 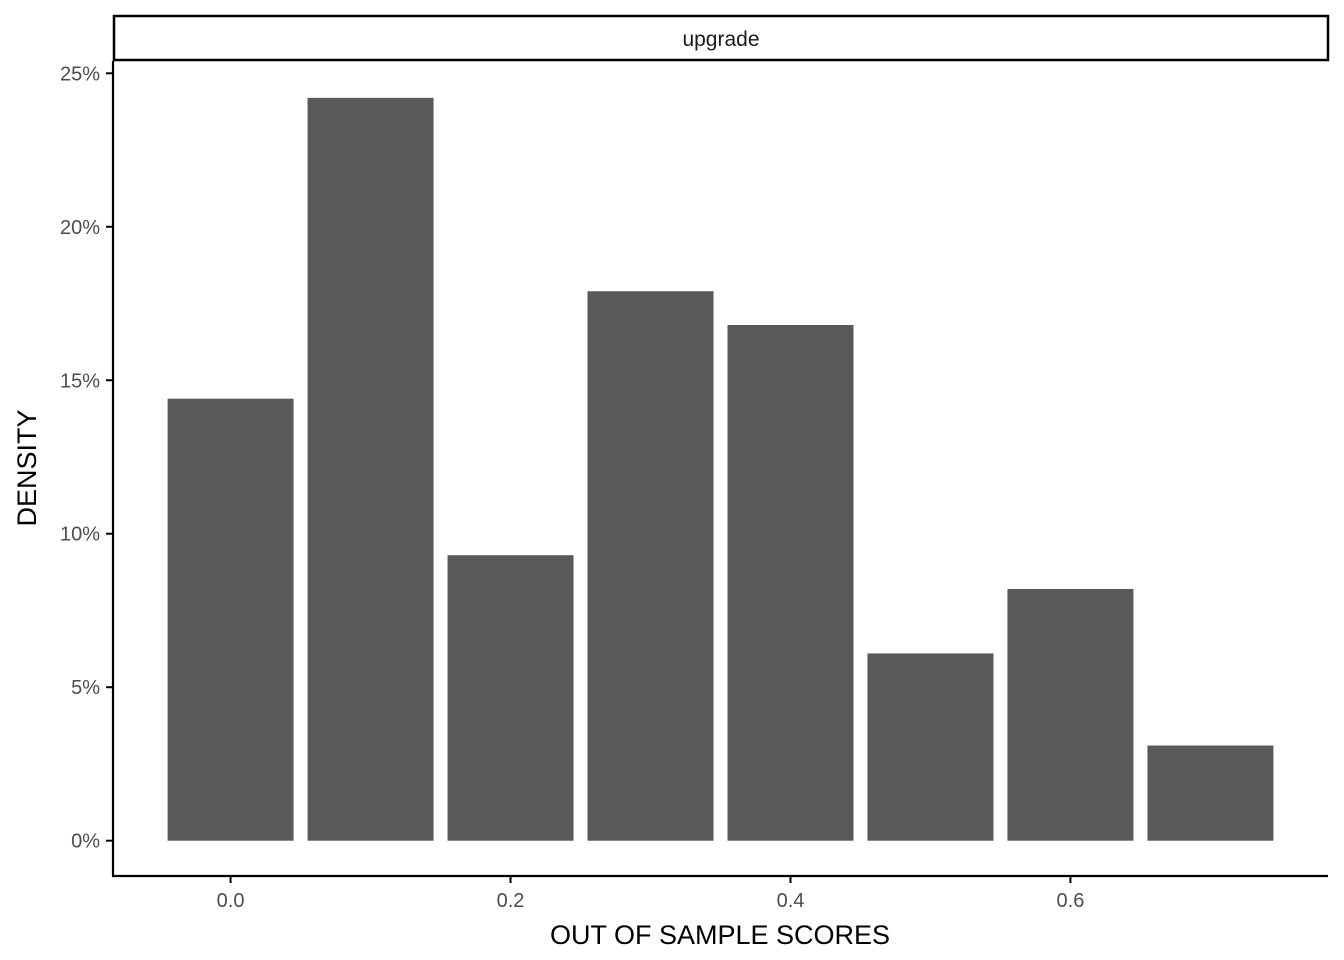 What do you see at coordinates (85, 842) in the screenshot?
I see `y-tick-label-0: 0%` at bounding box center [85, 842].